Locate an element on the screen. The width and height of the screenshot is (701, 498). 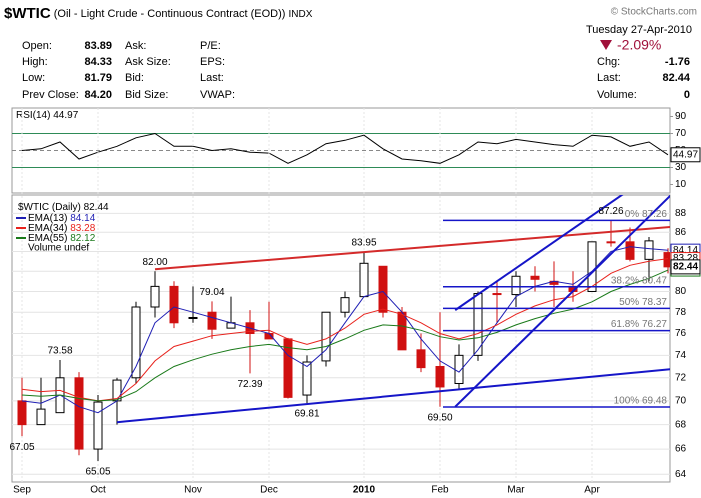
summary-value: 82.44 is located at coordinates (676, 78).